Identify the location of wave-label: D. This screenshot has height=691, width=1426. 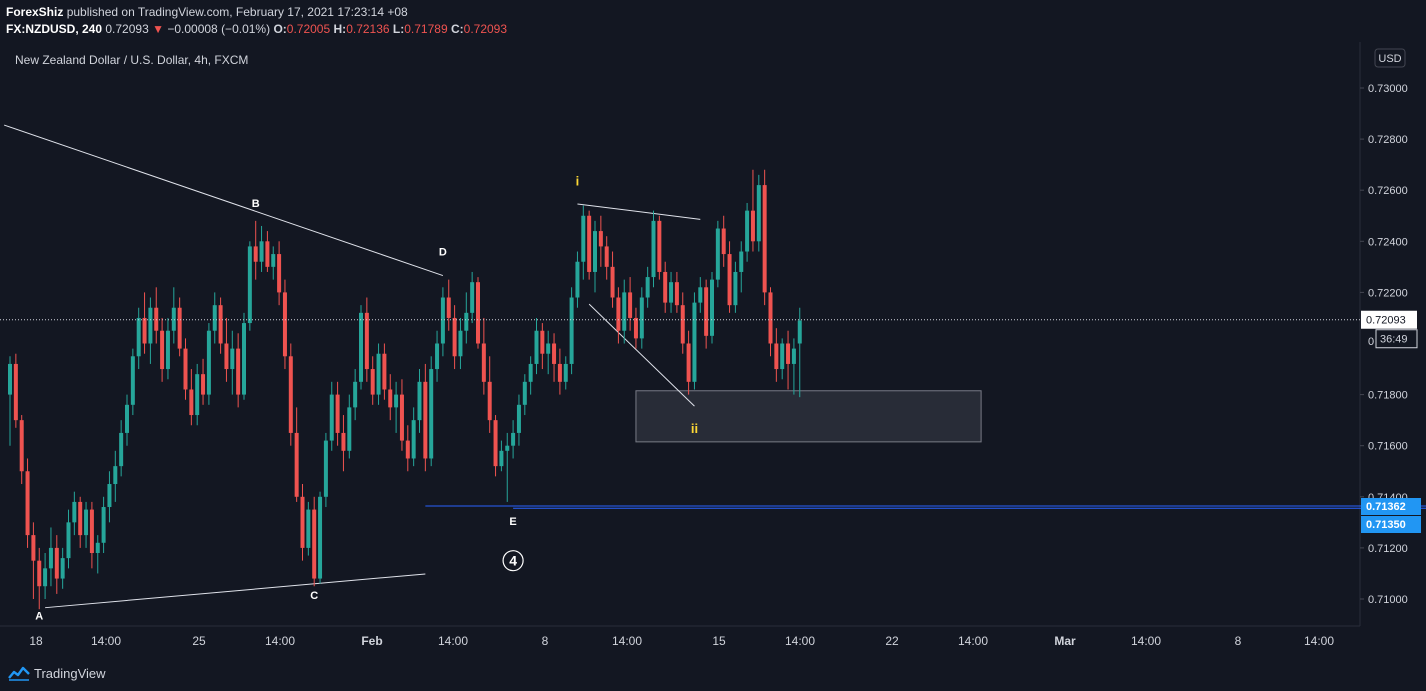
(443, 253).